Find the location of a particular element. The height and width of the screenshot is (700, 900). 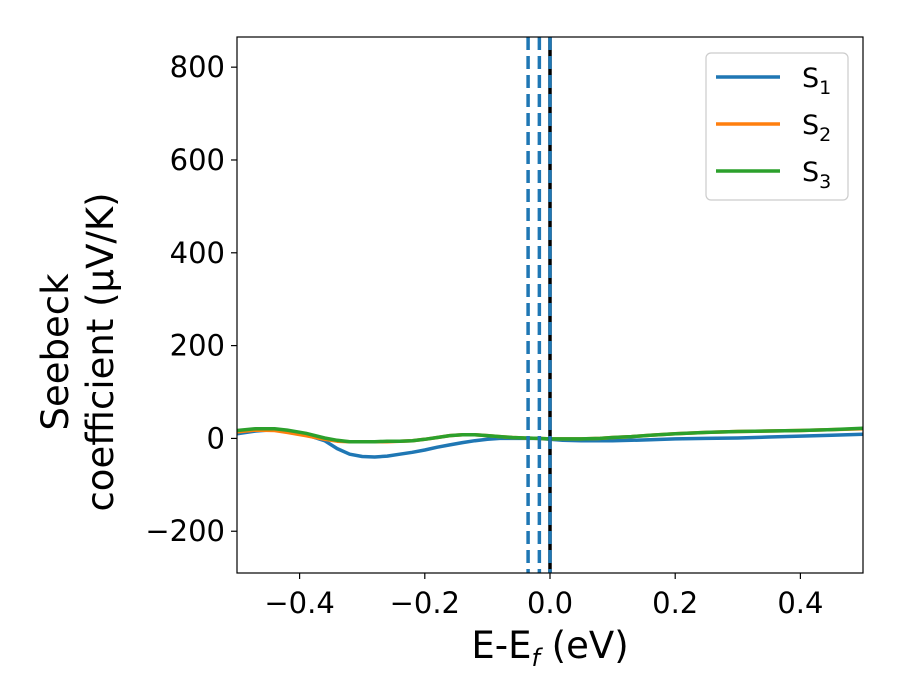

x-tick-label: −0.2 is located at coordinates (425, 603).